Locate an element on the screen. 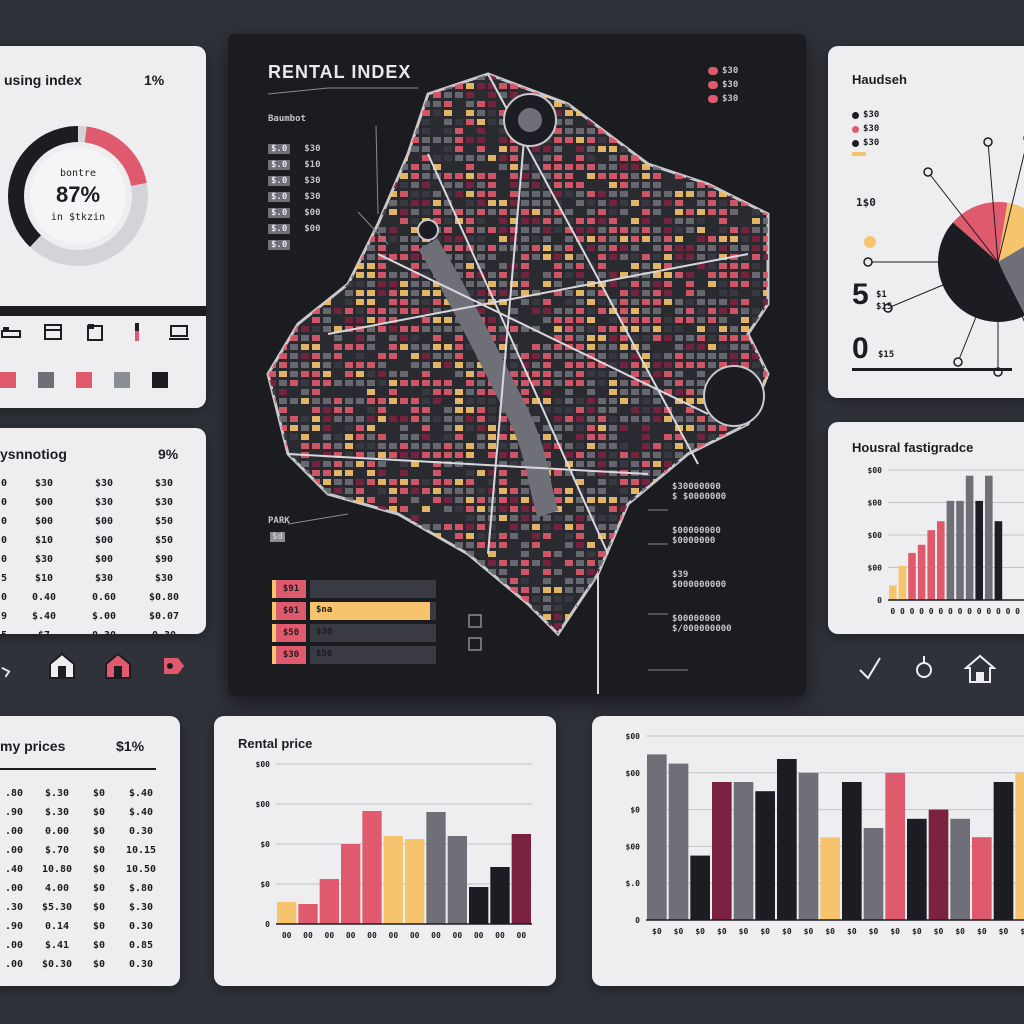 The width and height of the screenshot is (1024, 1024). map-bar-row: $30 $50 is located at coordinates (354, 655).